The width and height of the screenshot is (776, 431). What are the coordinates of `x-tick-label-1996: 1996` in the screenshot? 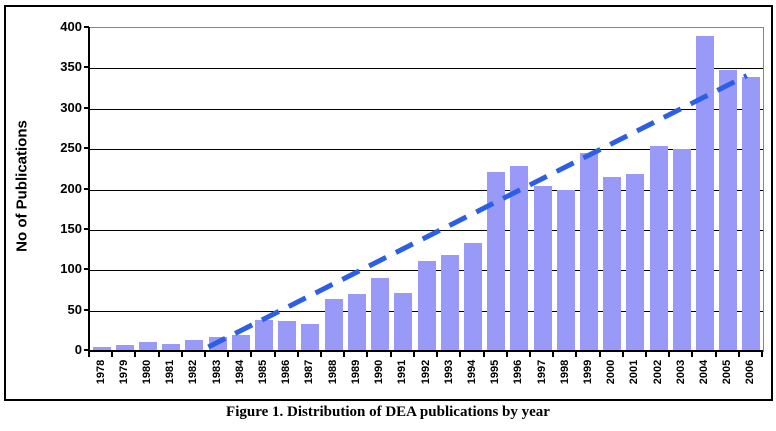 It's located at (518, 372).